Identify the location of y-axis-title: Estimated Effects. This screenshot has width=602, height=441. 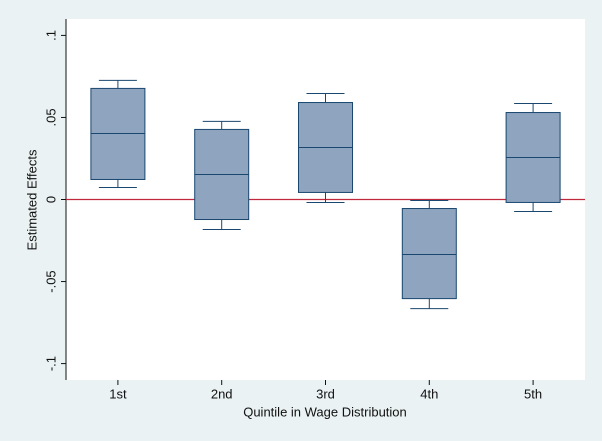
(31, 199).